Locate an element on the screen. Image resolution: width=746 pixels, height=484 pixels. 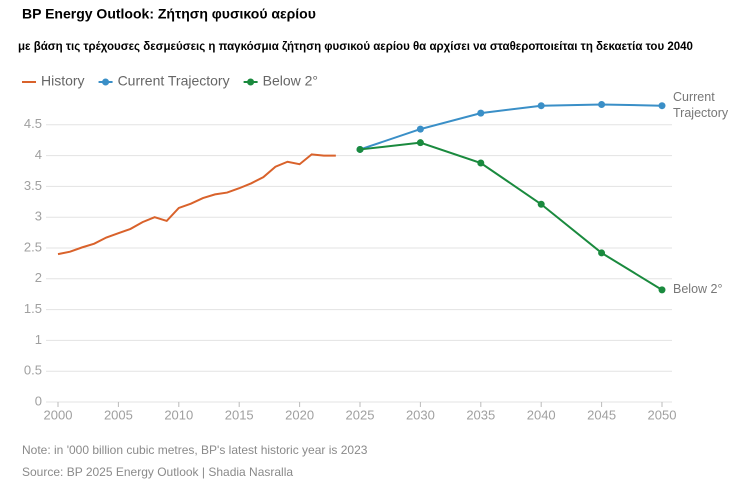
x-tick-label: 2045 is located at coordinates (601, 414).